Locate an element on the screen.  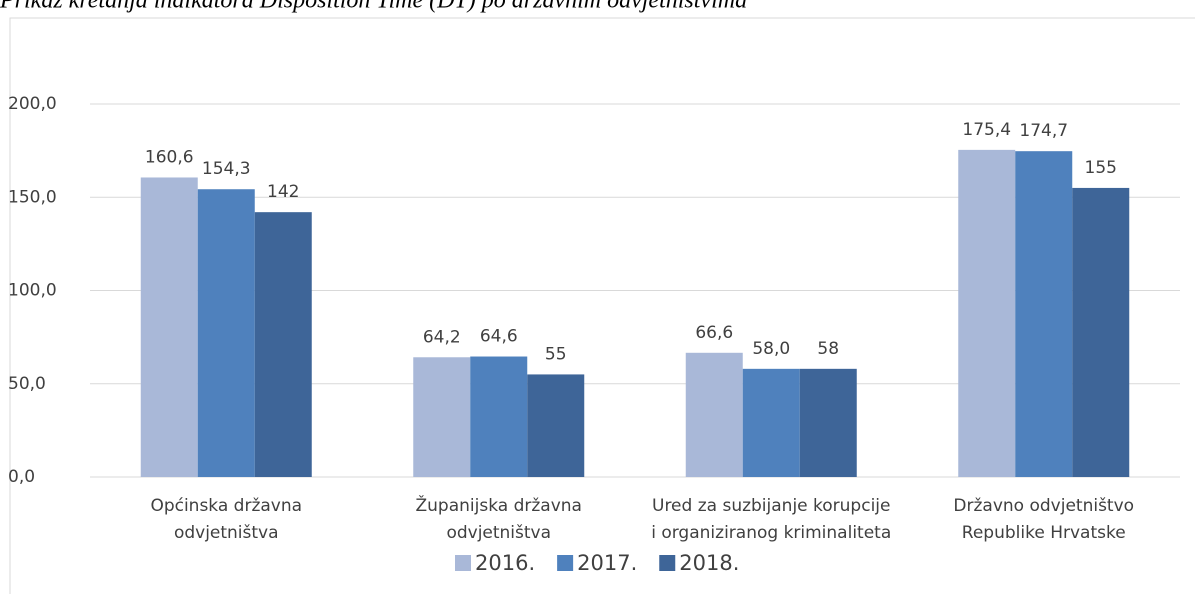
x-tick-label: Državno odvjetništvo is located at coordinates (1043, 506).